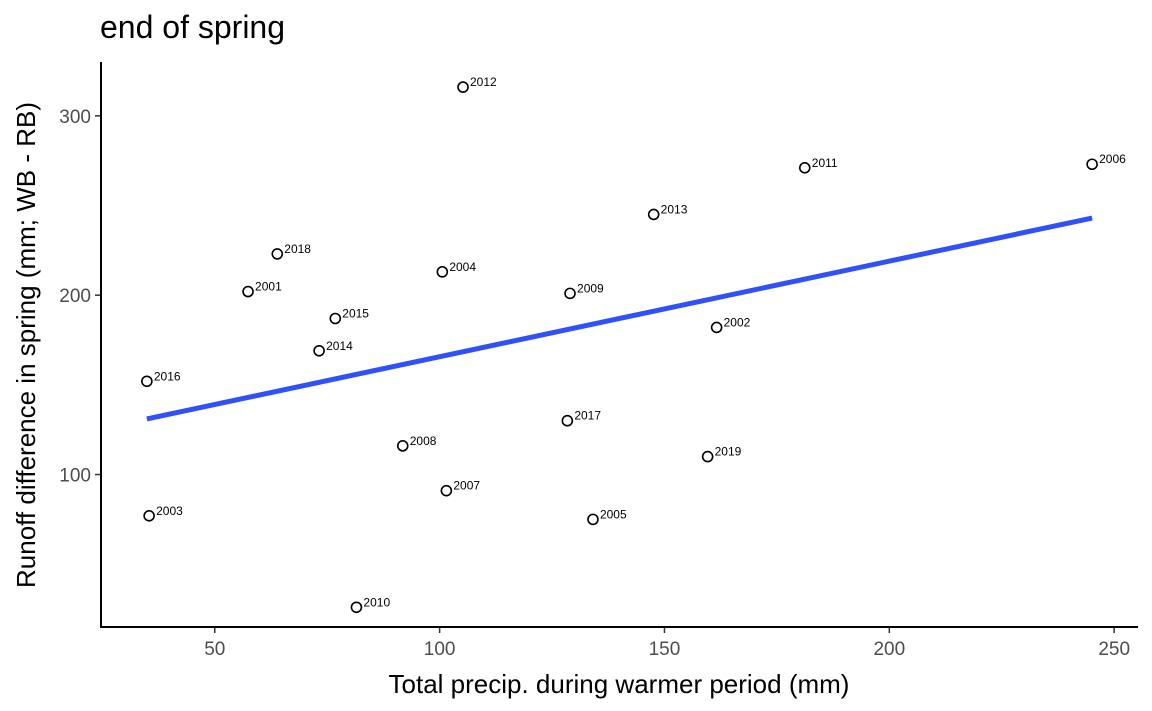  What do you see at coordinates (169, 511) in the screenshot?
I see `point-label-2003: 2003` at bounding box center [169, 511].